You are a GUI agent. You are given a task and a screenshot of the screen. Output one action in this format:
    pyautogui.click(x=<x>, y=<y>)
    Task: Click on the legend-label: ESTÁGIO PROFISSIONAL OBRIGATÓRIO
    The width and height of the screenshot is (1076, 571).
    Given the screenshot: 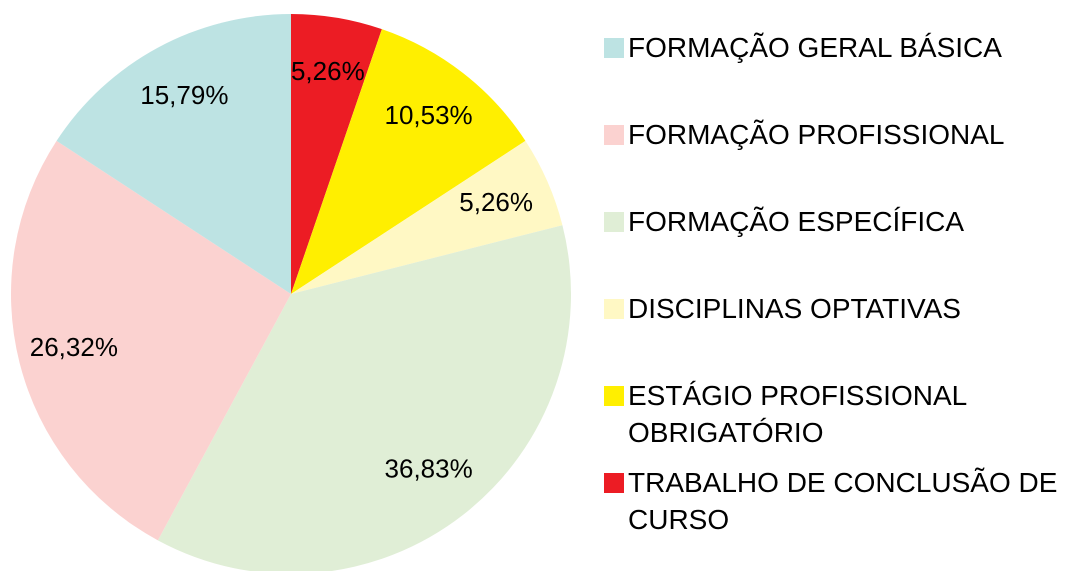 What is the action you would take?
    pyautogui.click(x=797, y=414)
    